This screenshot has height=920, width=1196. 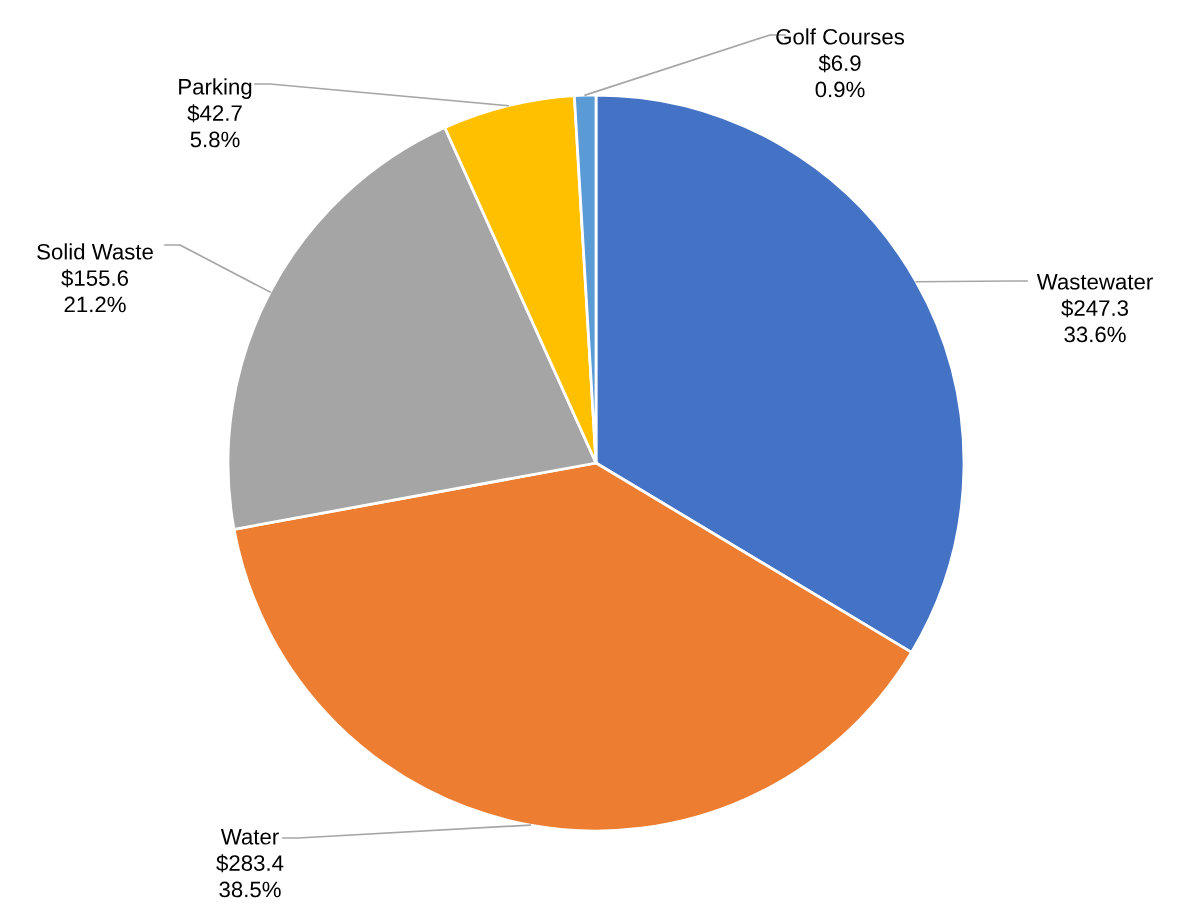 I want to click on data-label: $283.4 38.5%, so click(x=250, y=876).